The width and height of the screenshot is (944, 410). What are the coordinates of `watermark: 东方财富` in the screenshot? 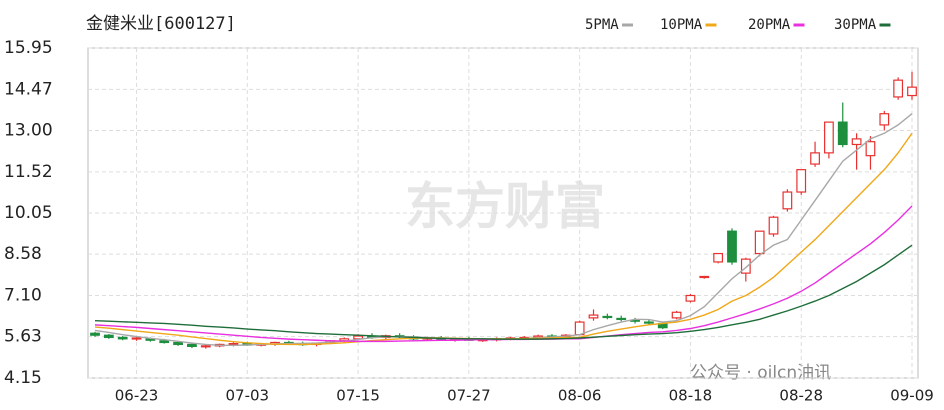 It's located at (505, 207).